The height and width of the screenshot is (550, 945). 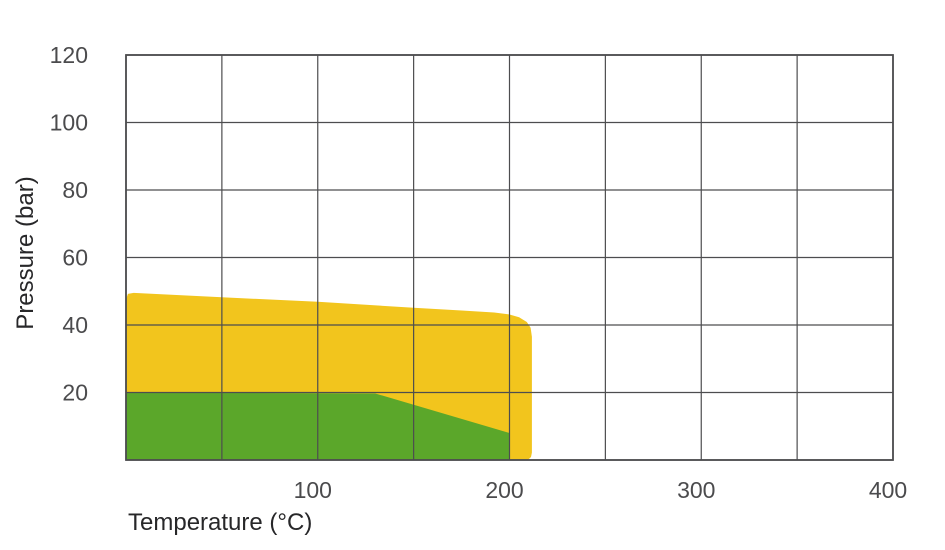 What do you see at coordinates (313, 490) in the screenshot?
I see `x-tick-label: 100` at bounding box center [313, 490].